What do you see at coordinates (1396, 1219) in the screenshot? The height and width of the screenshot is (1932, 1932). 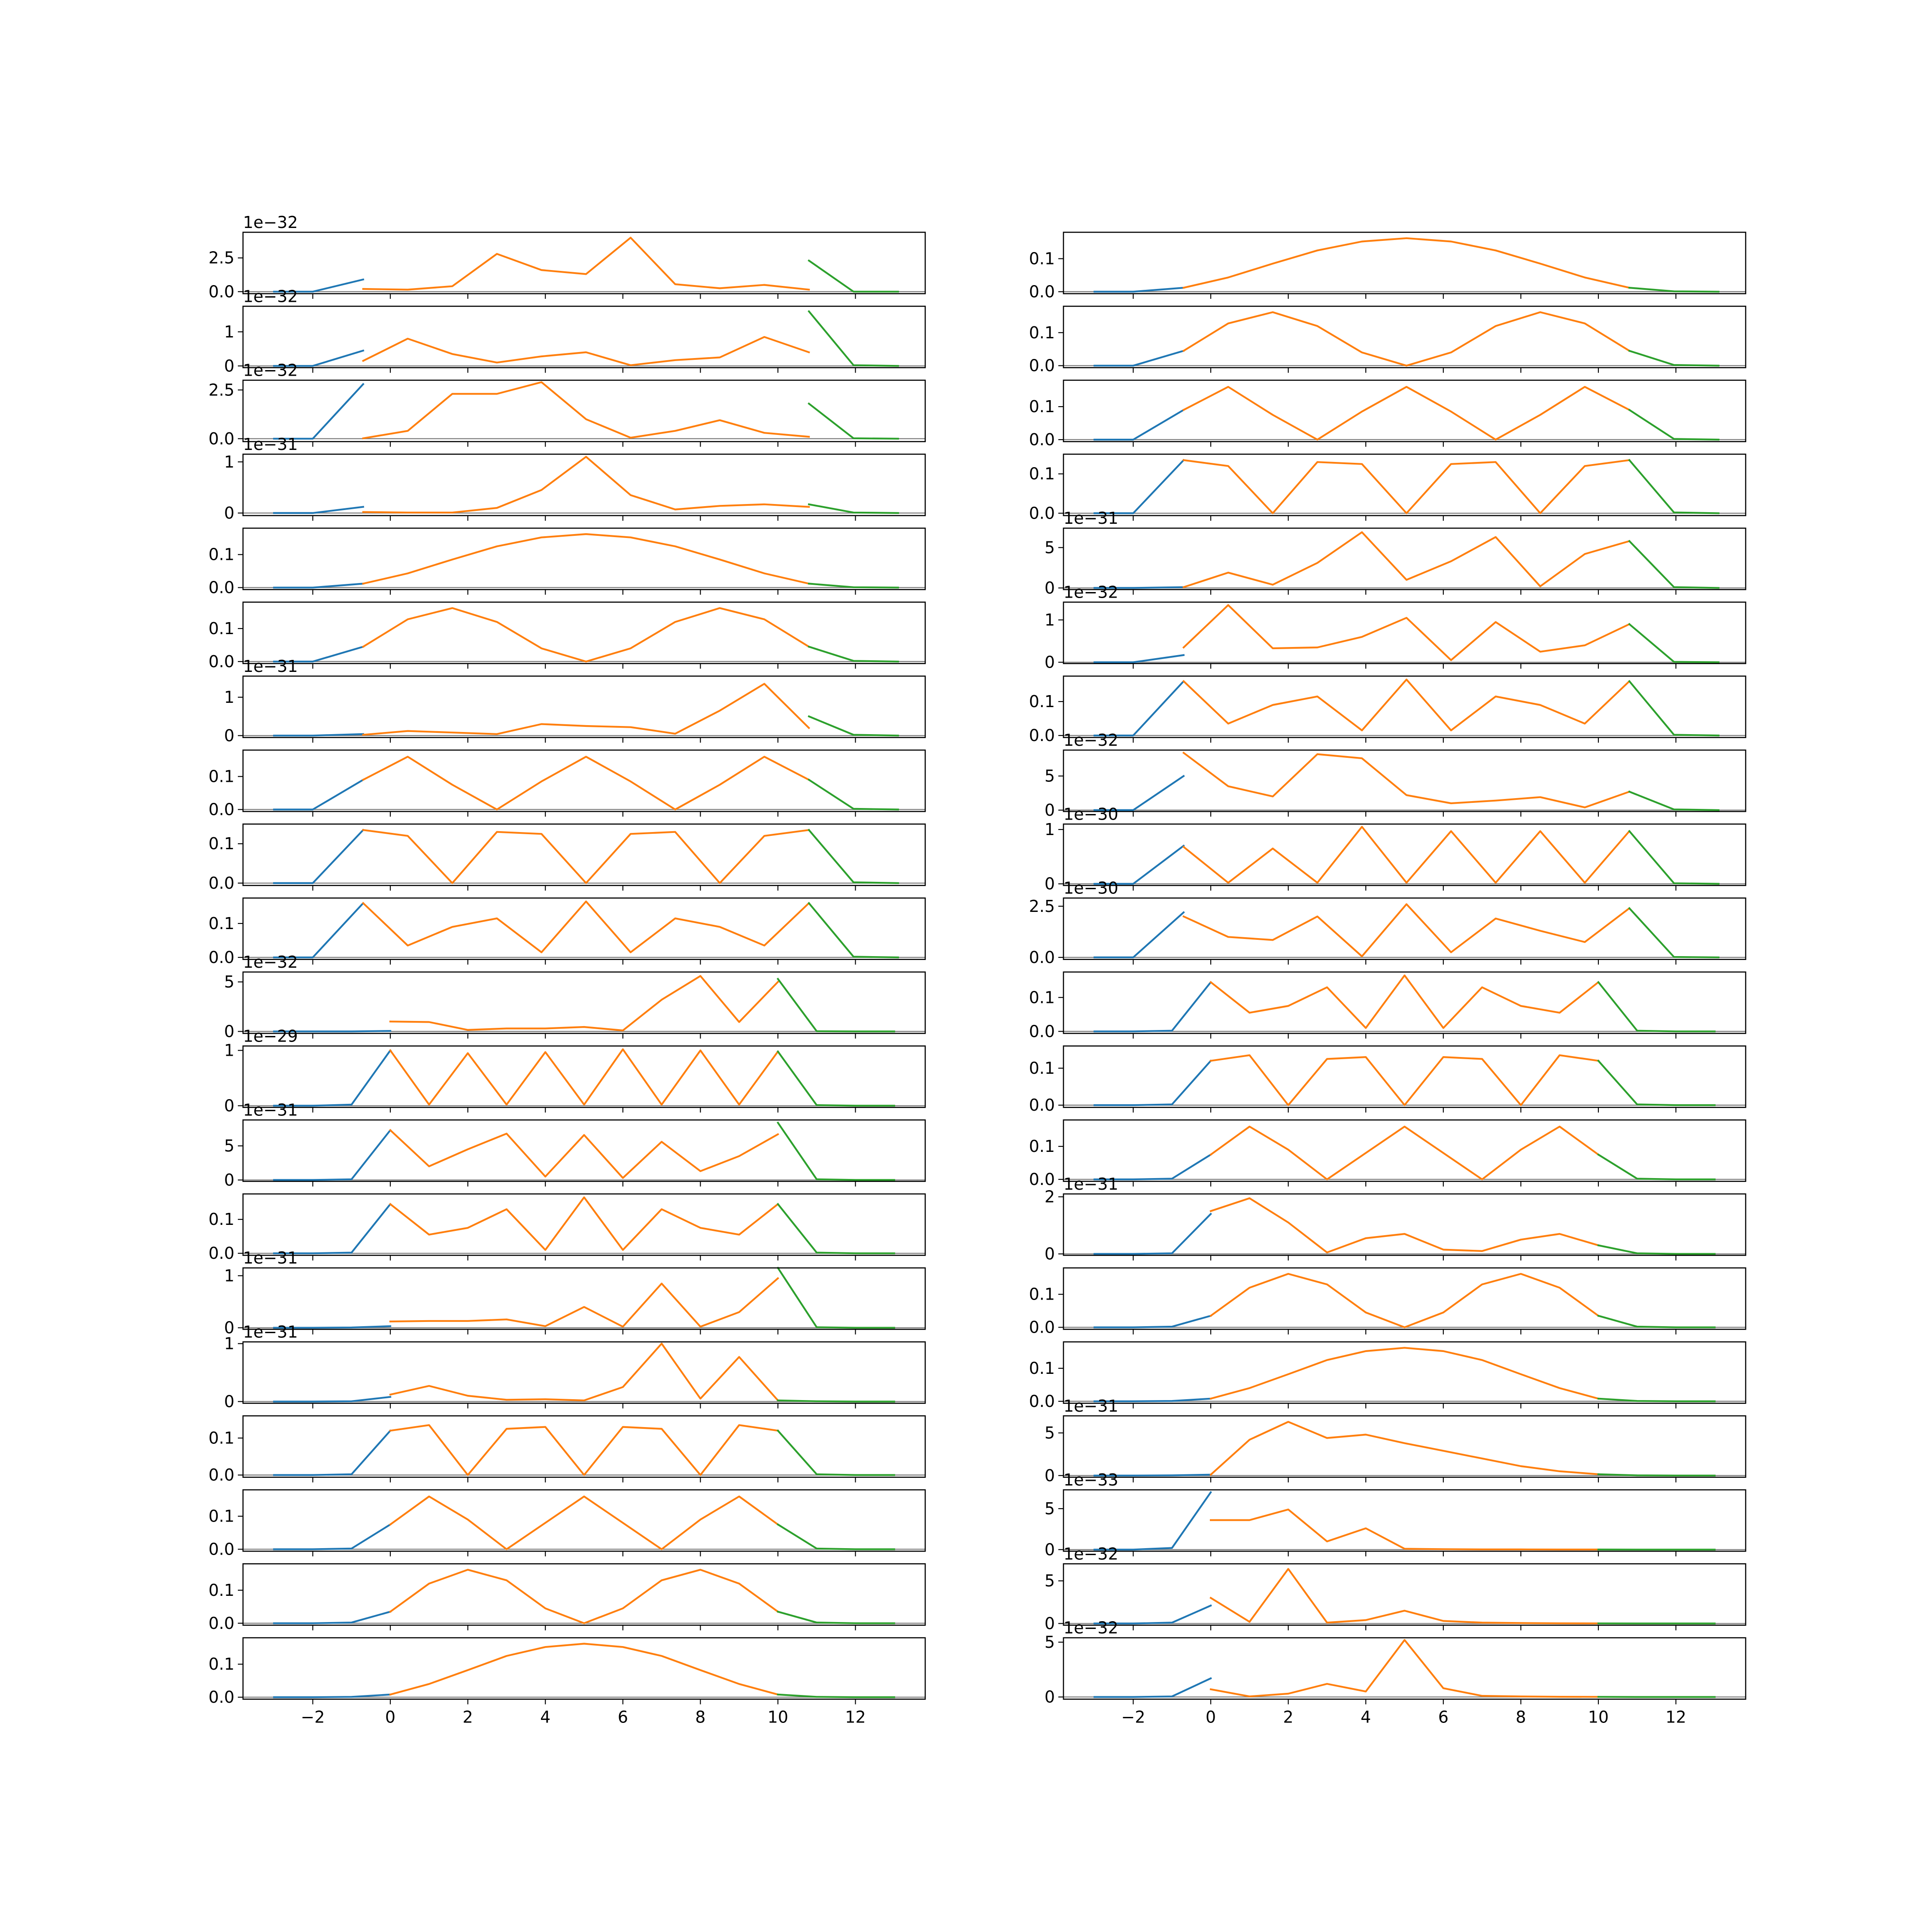 I see `right-panel-14: 0 2 1e−31` at bounding box center [1396, 1219].